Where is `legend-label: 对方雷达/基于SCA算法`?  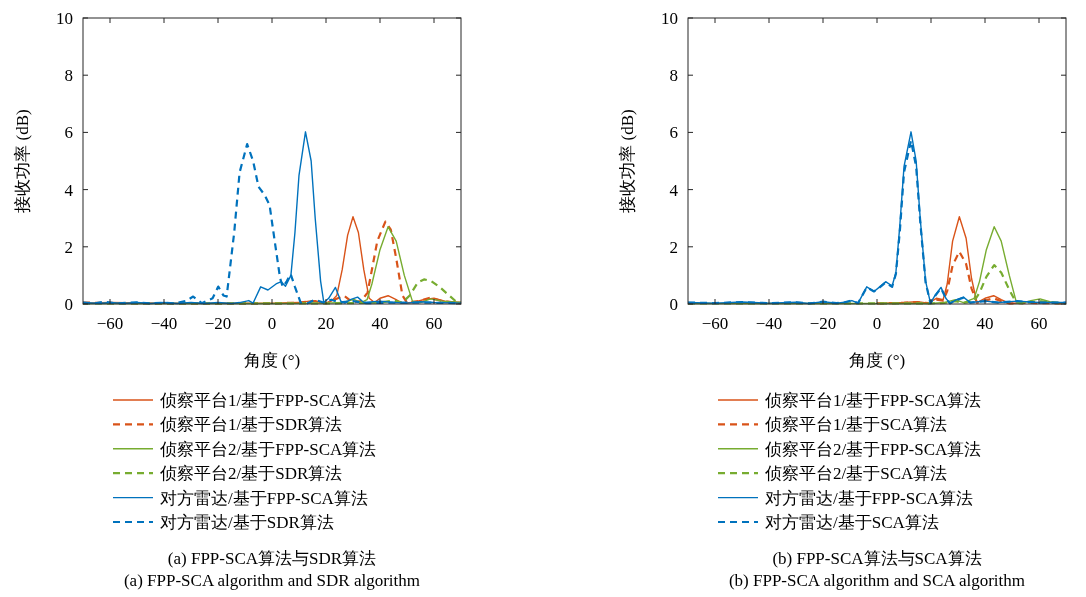 legend-label: 对方雷达/基于SCA算法 is located at coordinates (852, 522).